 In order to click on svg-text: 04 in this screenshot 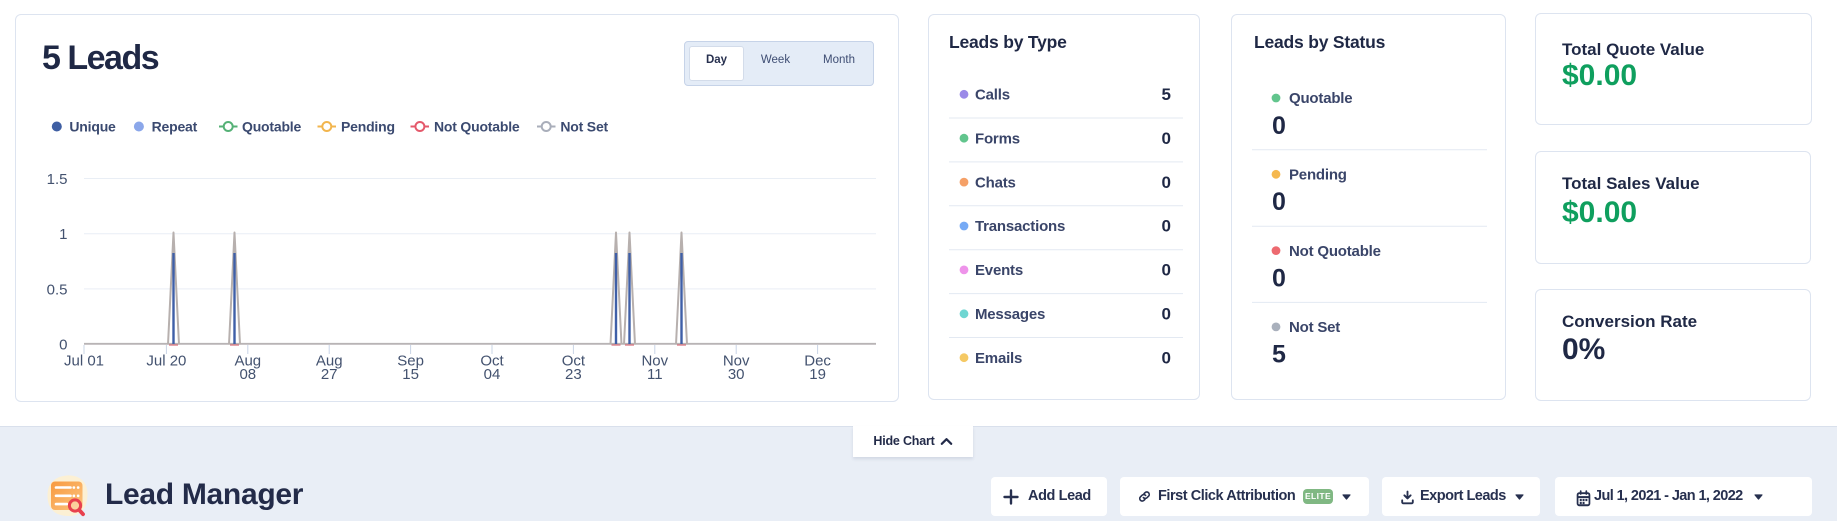, I will do `click(492, 374)`.